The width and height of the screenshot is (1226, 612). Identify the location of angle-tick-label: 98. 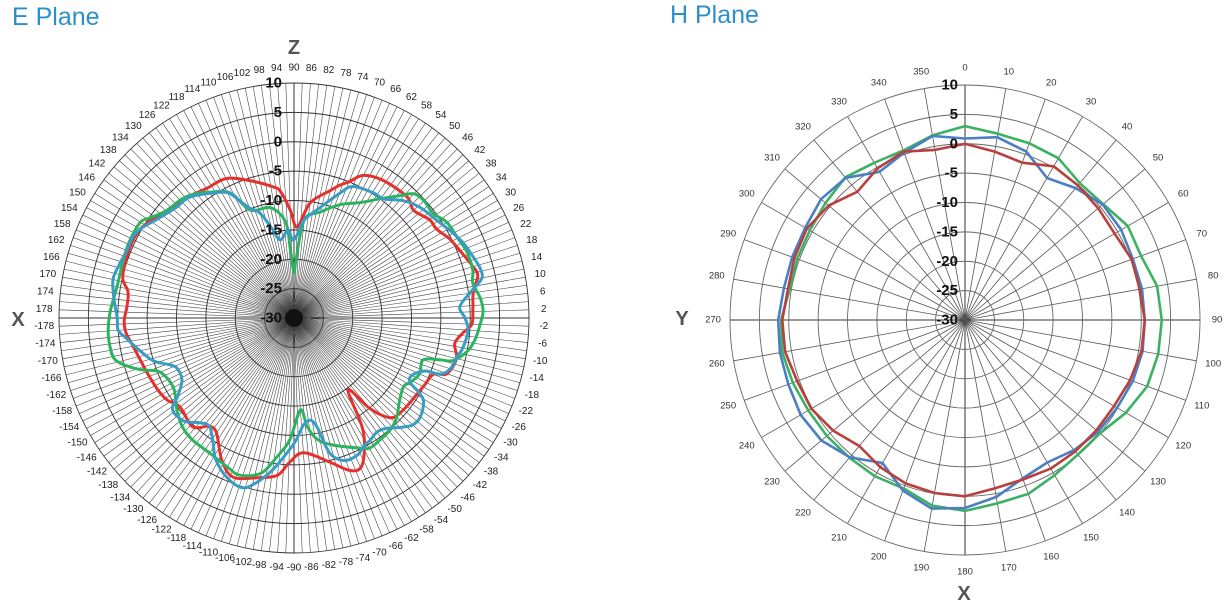
(260, 70).